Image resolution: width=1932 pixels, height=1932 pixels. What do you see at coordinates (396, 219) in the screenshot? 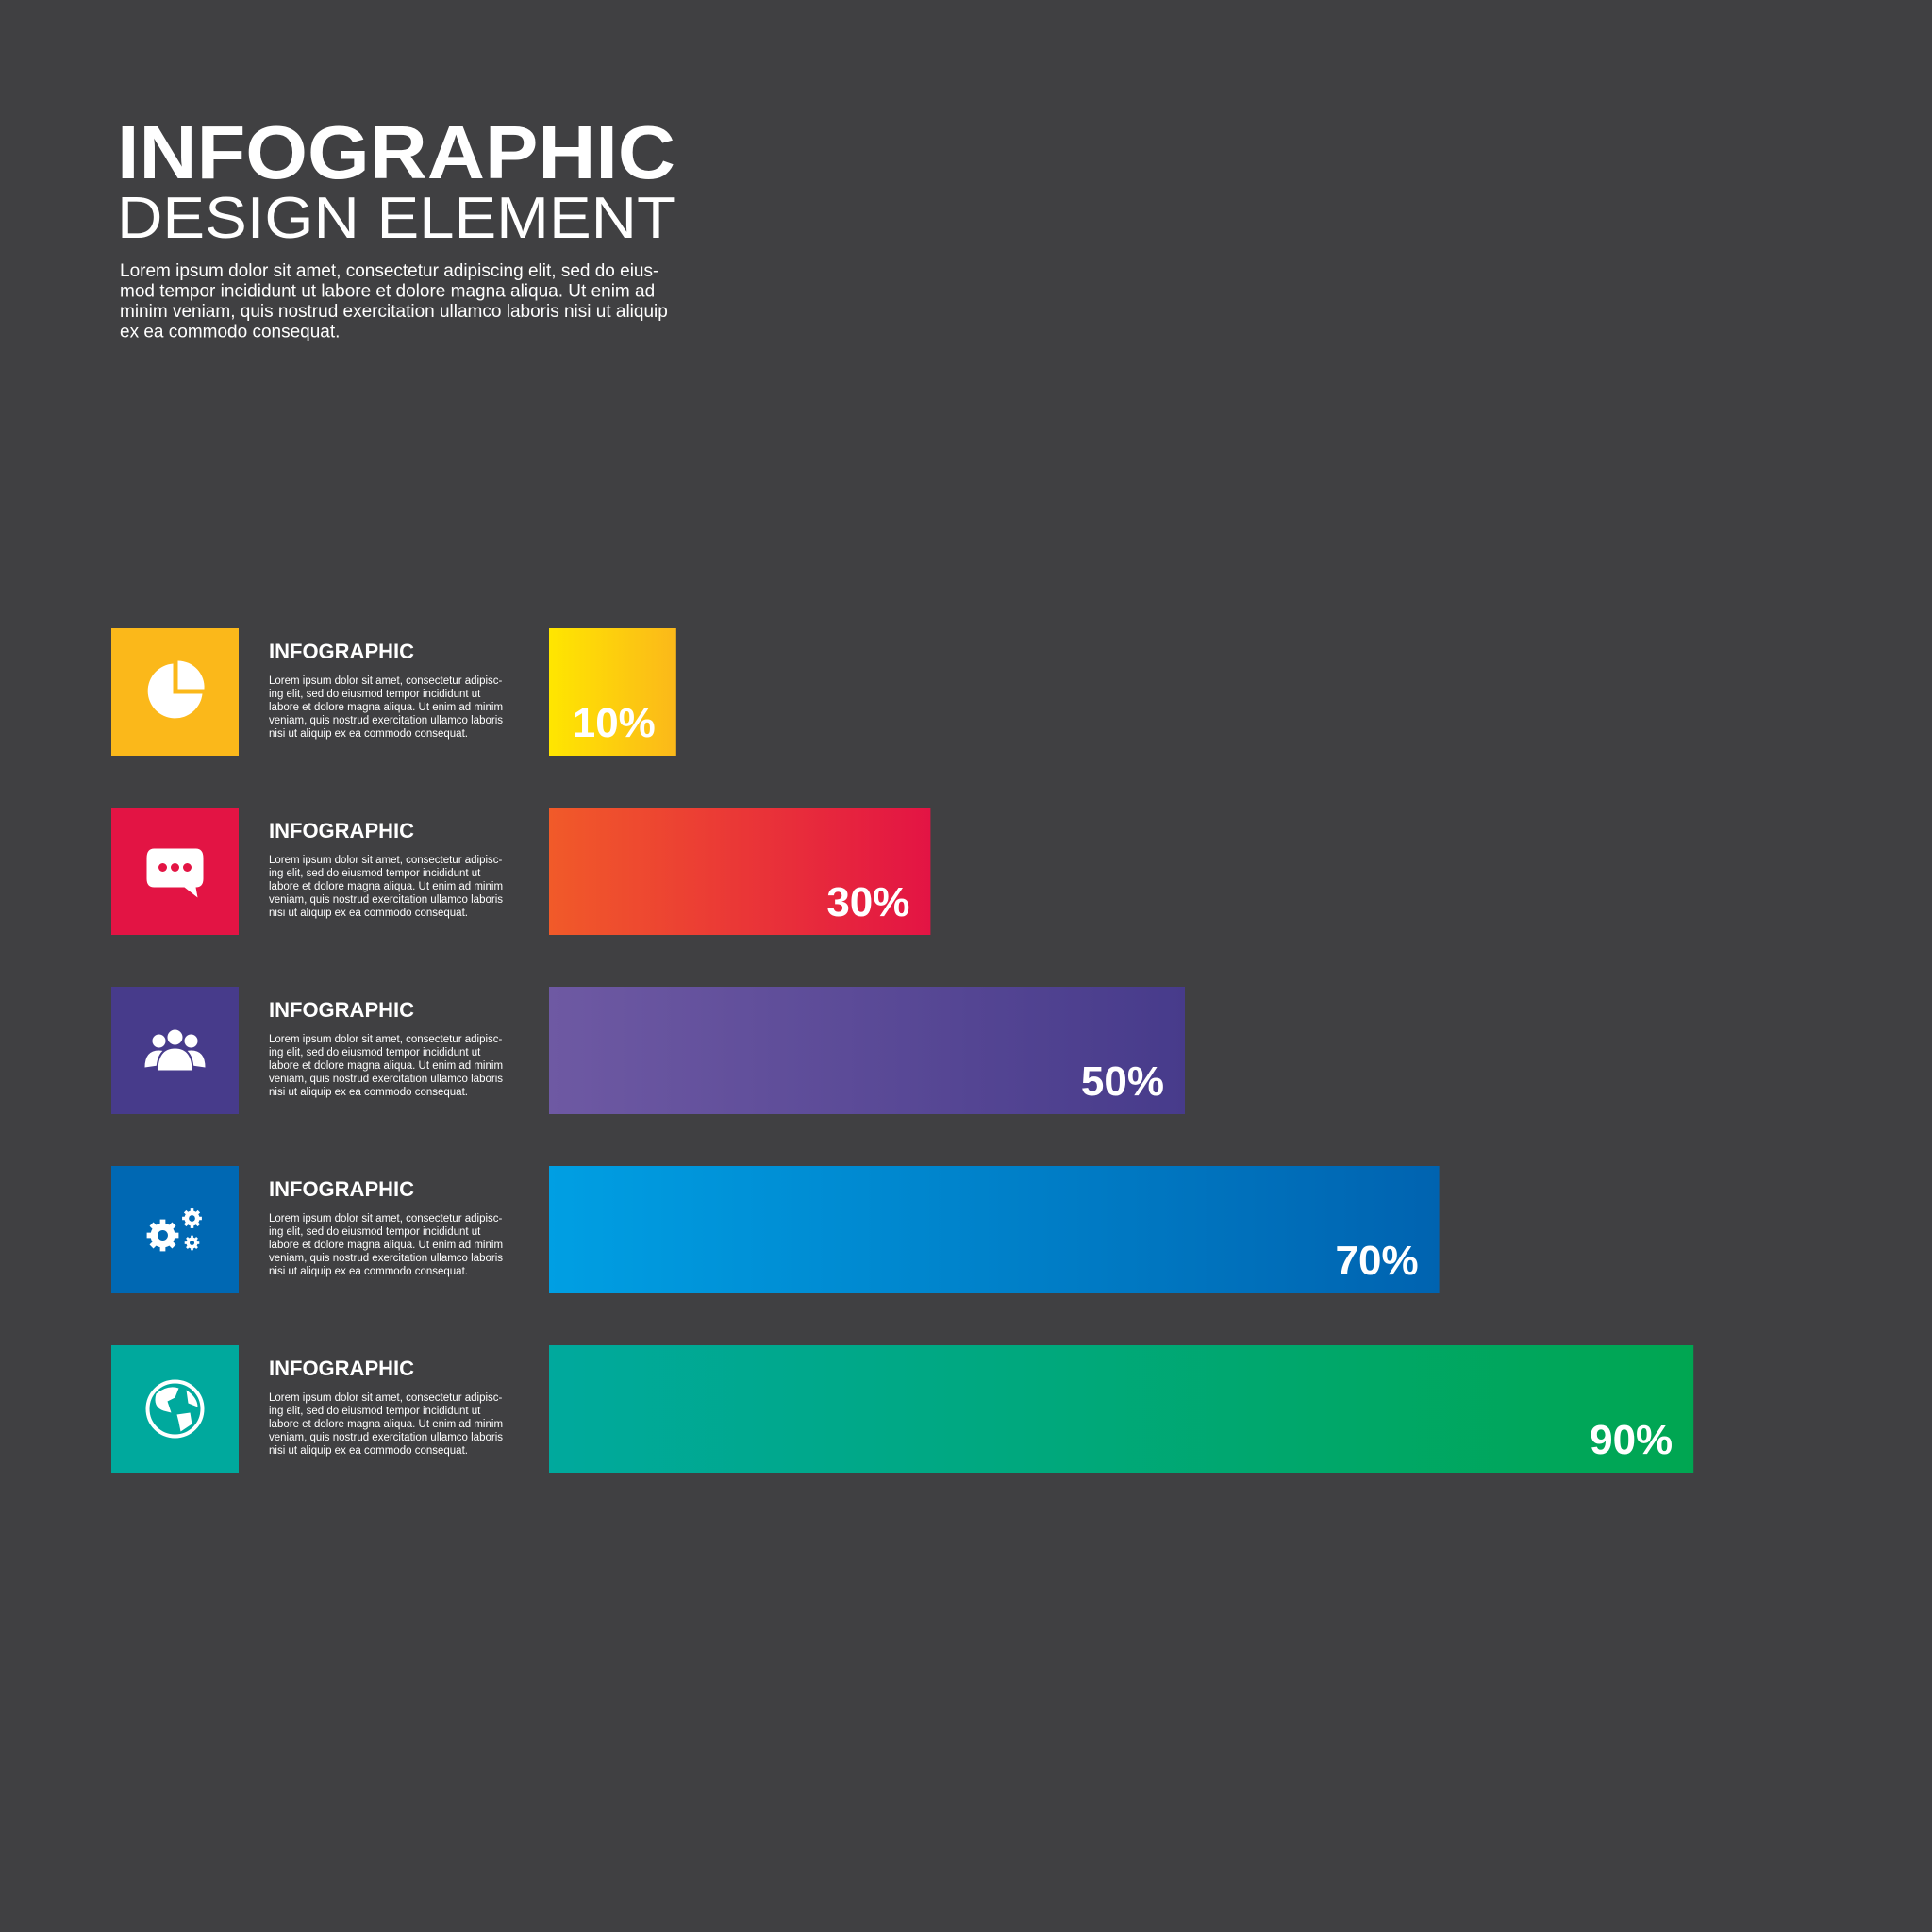
I see `subtitle: DESIGN ELEMENT` at bounding box center [396, 219].